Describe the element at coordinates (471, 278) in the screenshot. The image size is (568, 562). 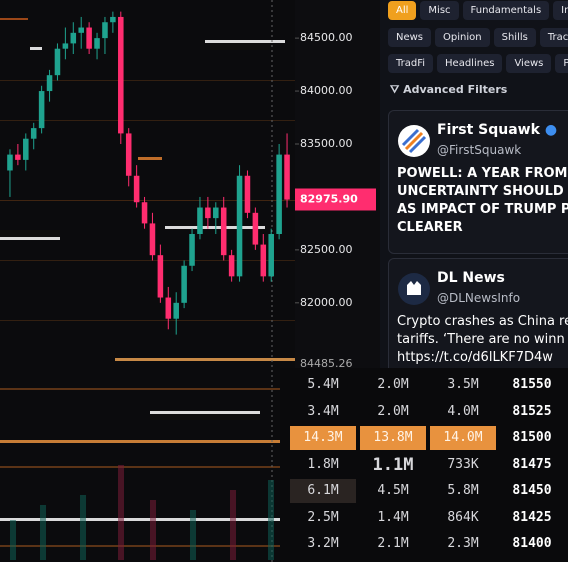
I see `author-name: DL News` at that location.